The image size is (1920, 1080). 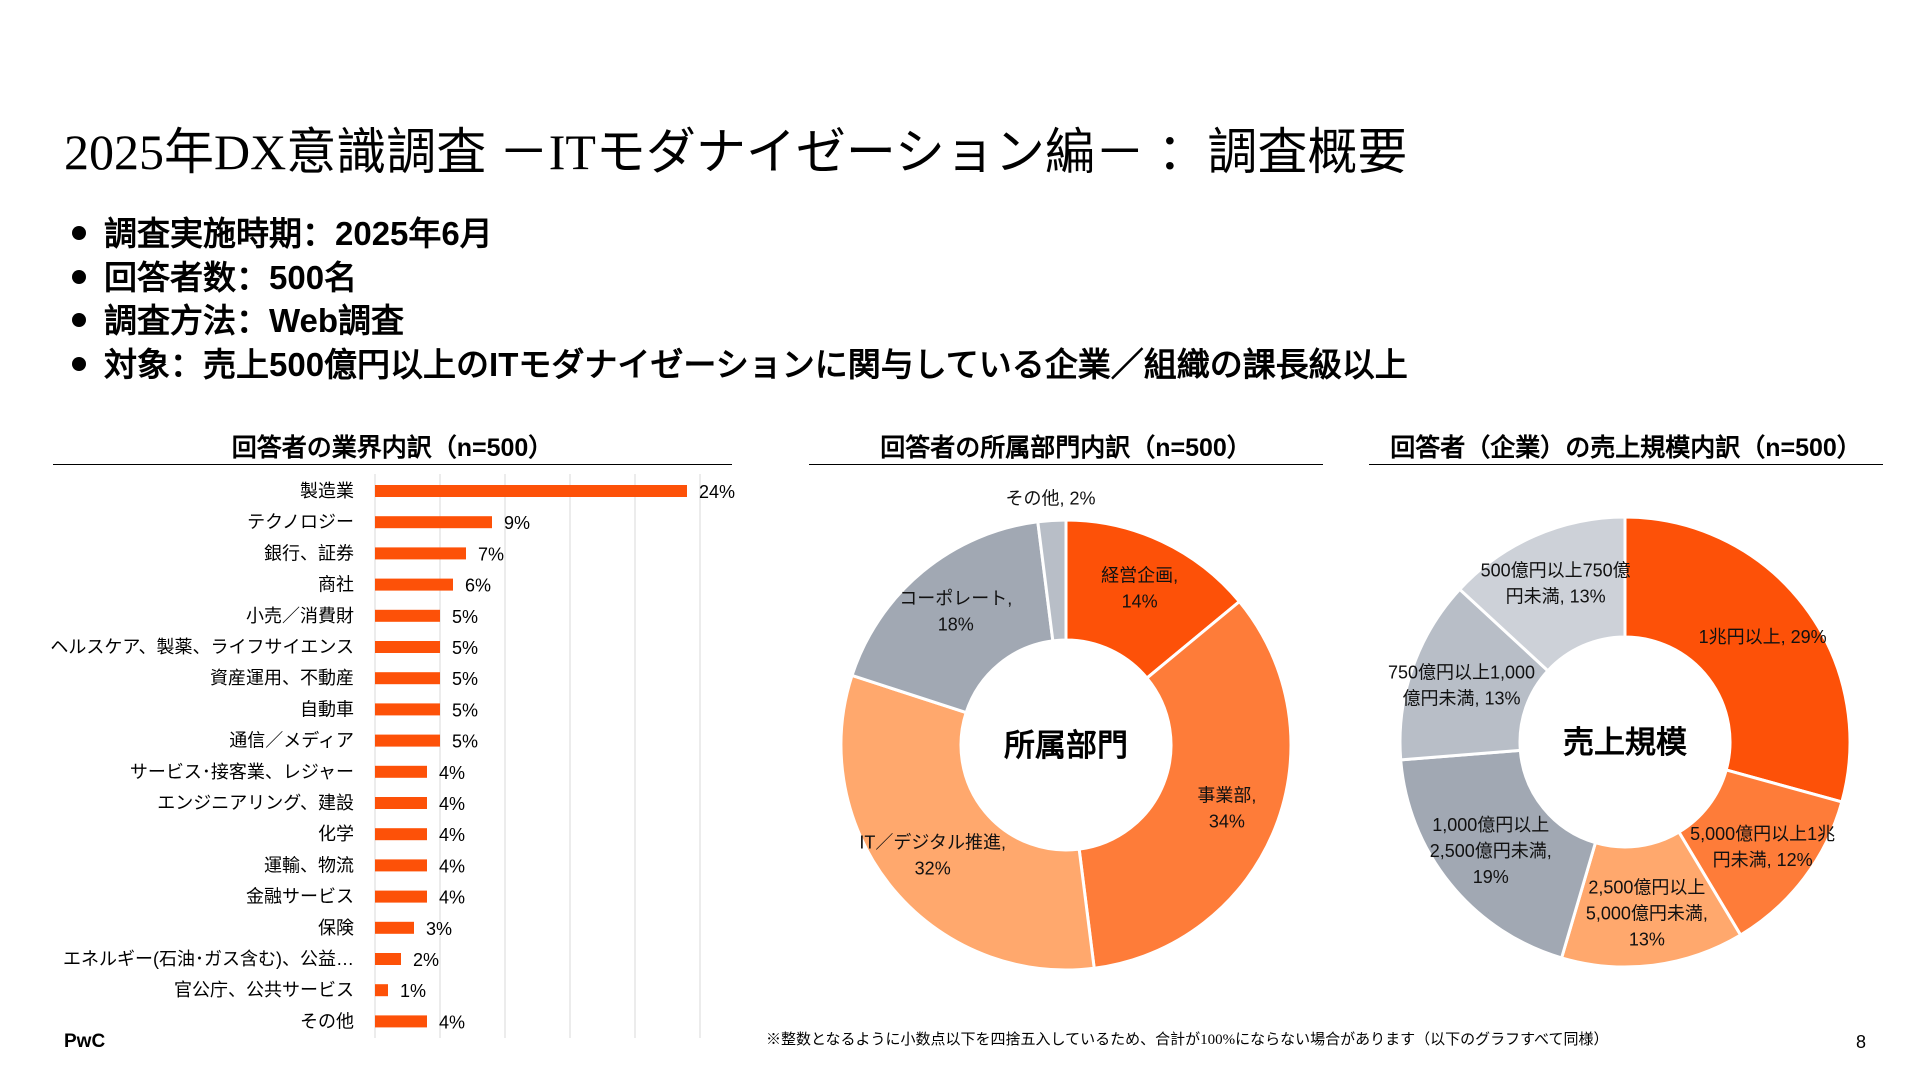 What do you see at coordinates (85, 1041) in the screenshot?
I see `pwc-logo: PwC` at bounding box center [85, 1041].